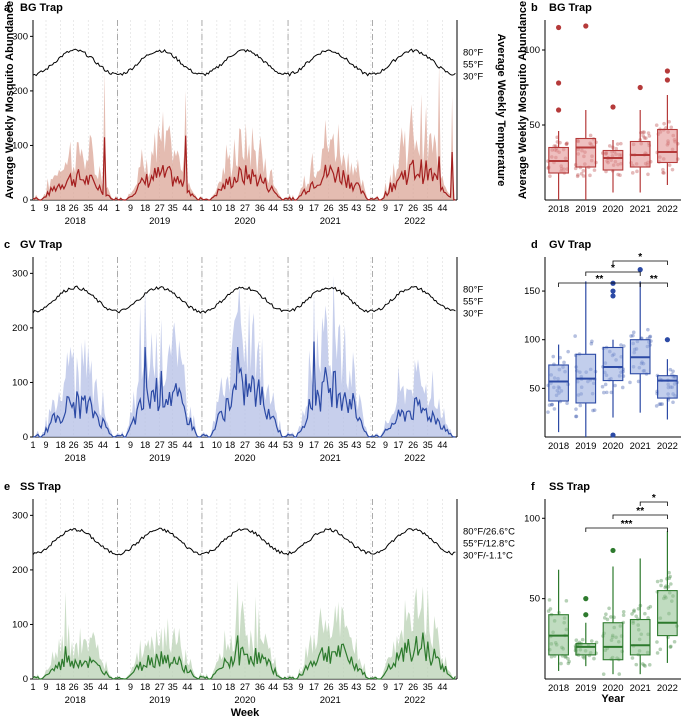  Describe the element at coordinates (41, 8) in the screenshot. I see `panel-title: BG Trap` at that location.